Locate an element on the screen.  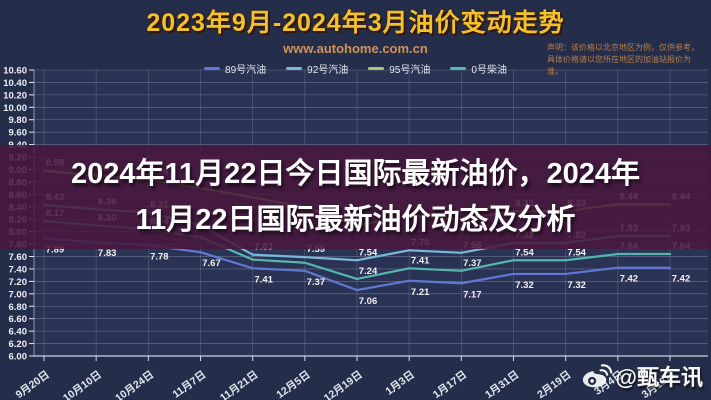
y-axis-label: 7.20 is located at coordinates (18, 282).